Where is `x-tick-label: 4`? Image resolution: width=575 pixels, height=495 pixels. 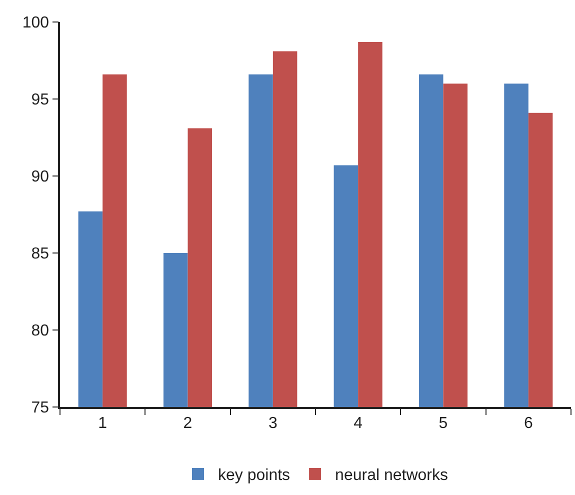
x-tick-label: 4 is located at coordinates (358, 423).